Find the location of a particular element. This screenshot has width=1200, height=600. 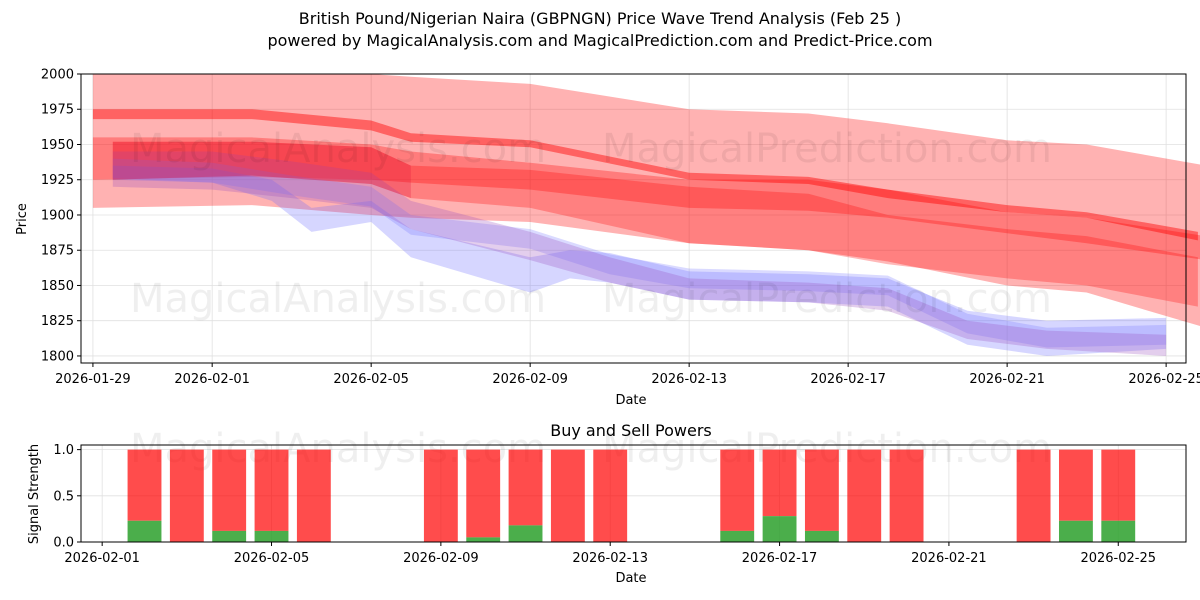

sub-y-tick-label-0: 0.0 is located at coordinates (63, 543).